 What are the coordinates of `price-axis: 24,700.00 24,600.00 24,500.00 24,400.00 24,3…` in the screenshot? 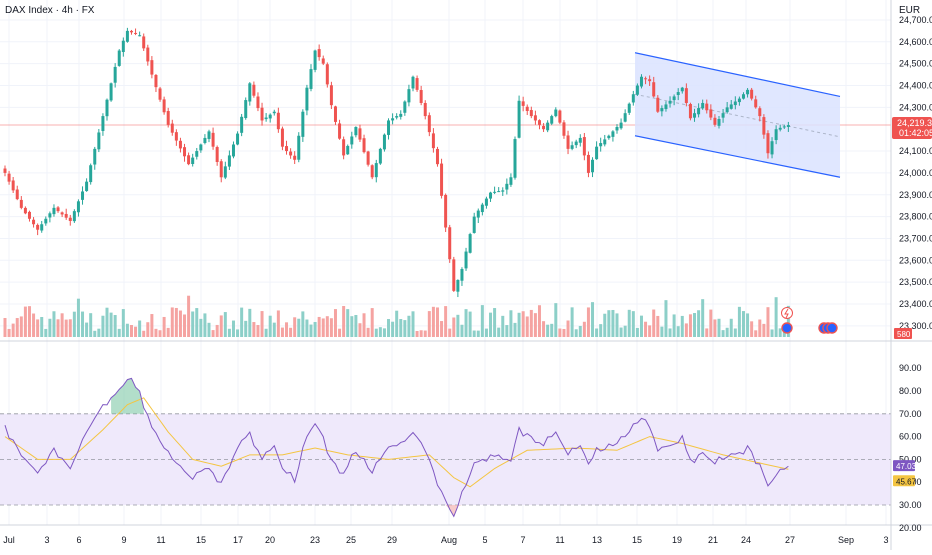 It's located at (912, 177).